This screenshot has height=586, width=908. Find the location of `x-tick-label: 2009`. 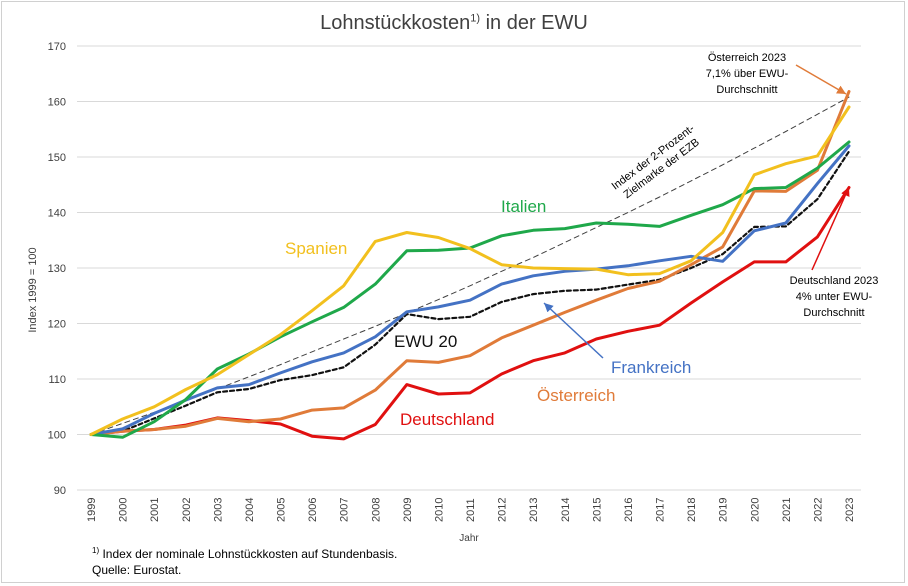

x-tick-label: 2009 is located at coordinates (408, 510).